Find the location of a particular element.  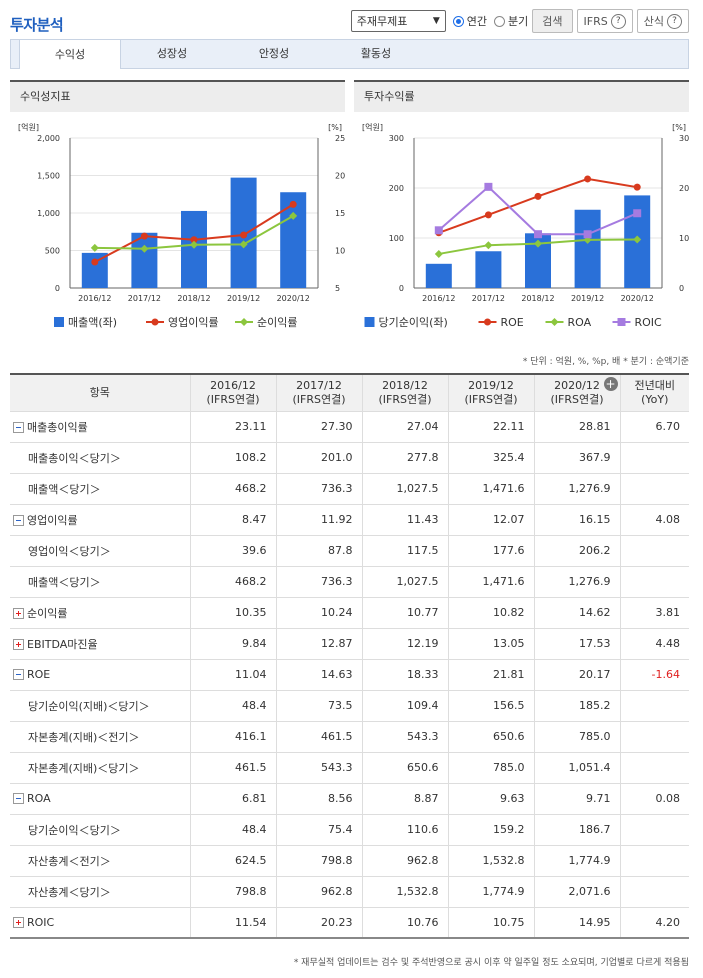

row-label: 매출총이익＜당기＞ is located at coordinates (100, 457).